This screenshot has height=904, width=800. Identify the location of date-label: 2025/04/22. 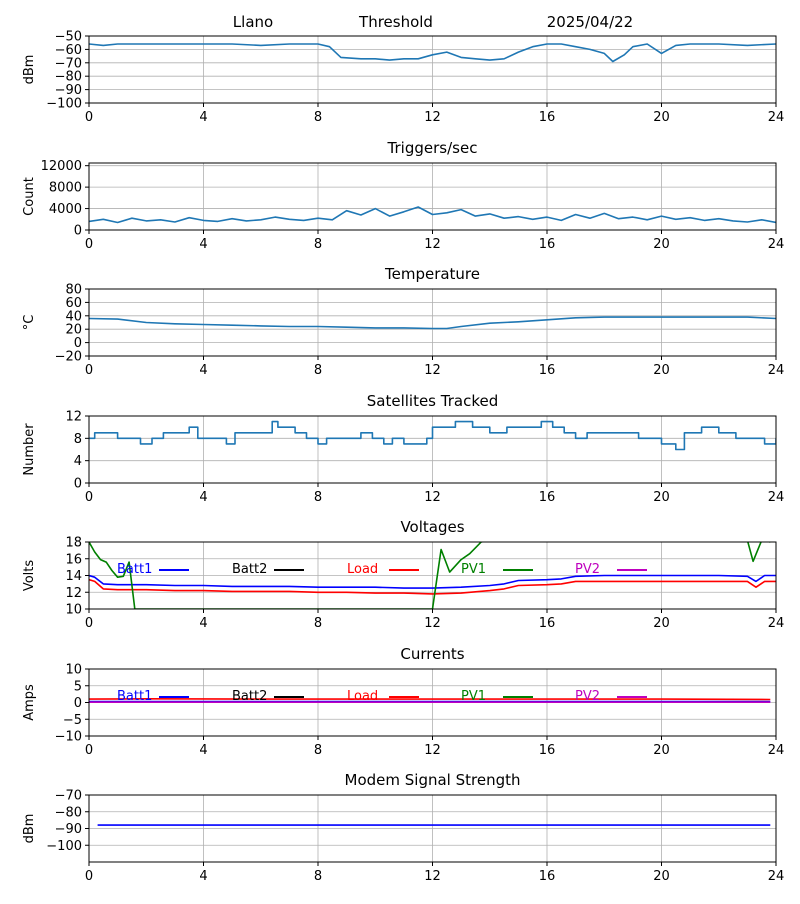
(590, 22).